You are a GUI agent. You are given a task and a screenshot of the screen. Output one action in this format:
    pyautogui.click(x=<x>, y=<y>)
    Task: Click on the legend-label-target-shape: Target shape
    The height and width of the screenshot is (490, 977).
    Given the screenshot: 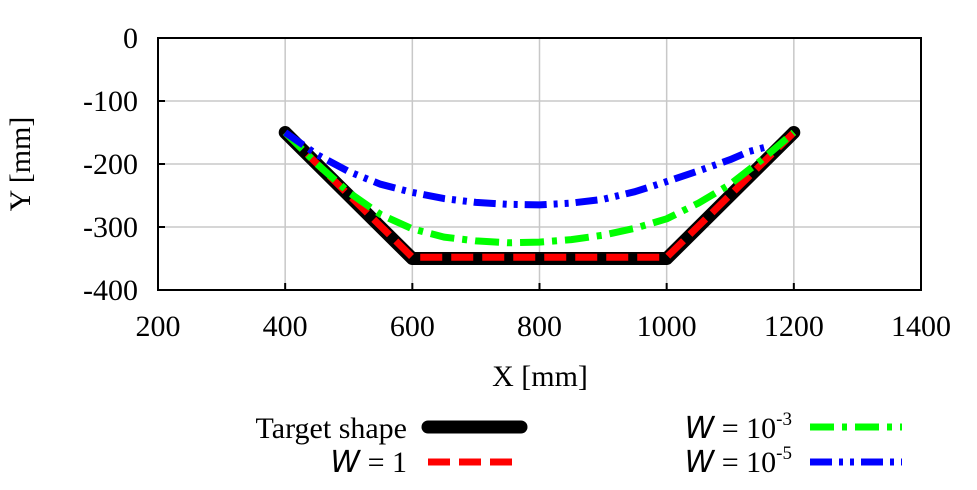 What is the action you would take?
    pyautogui.click(x=331, y=428)
    